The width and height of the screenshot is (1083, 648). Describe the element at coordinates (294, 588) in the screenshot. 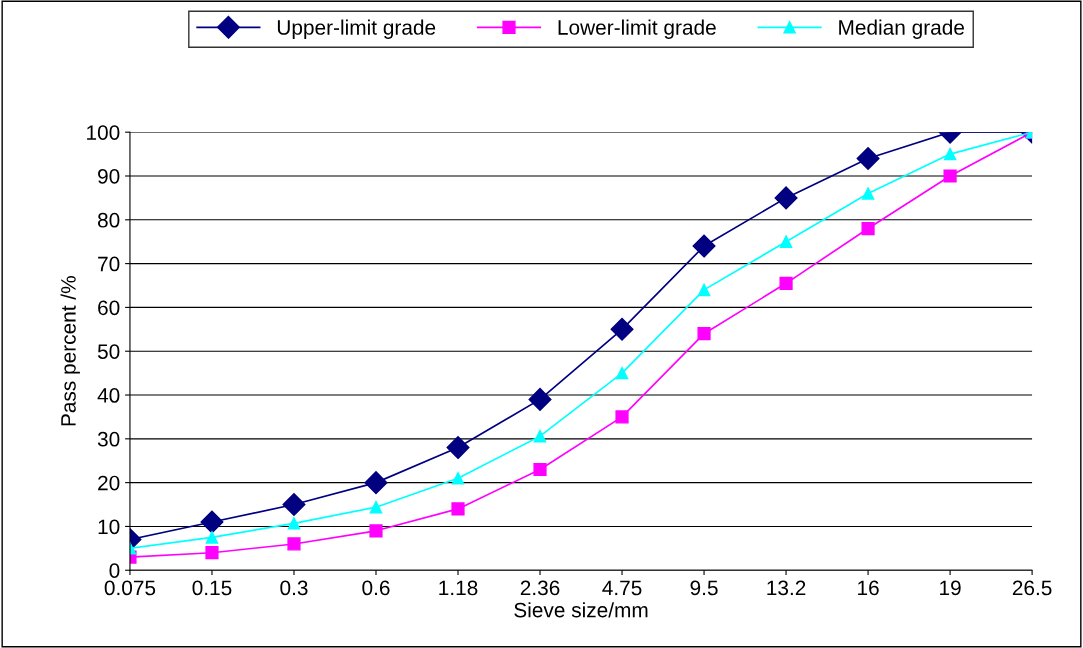

I see `x-tick-label: 0.3` at that location.